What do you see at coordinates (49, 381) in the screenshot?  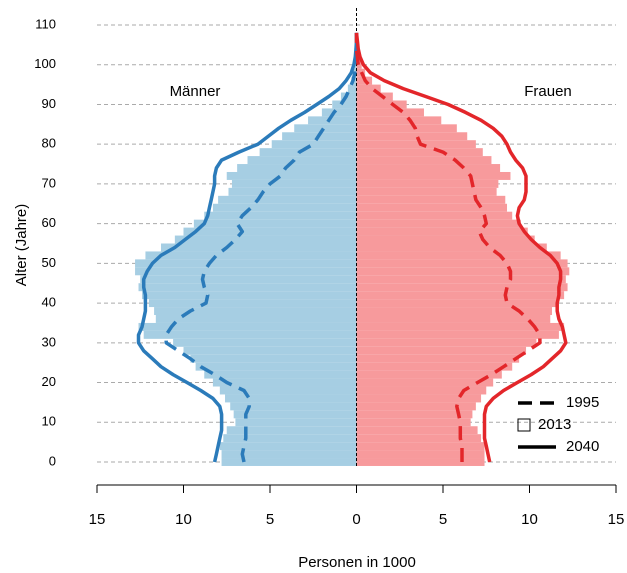 I see `y-tick-label: 20` at bounding box center [49, 381].